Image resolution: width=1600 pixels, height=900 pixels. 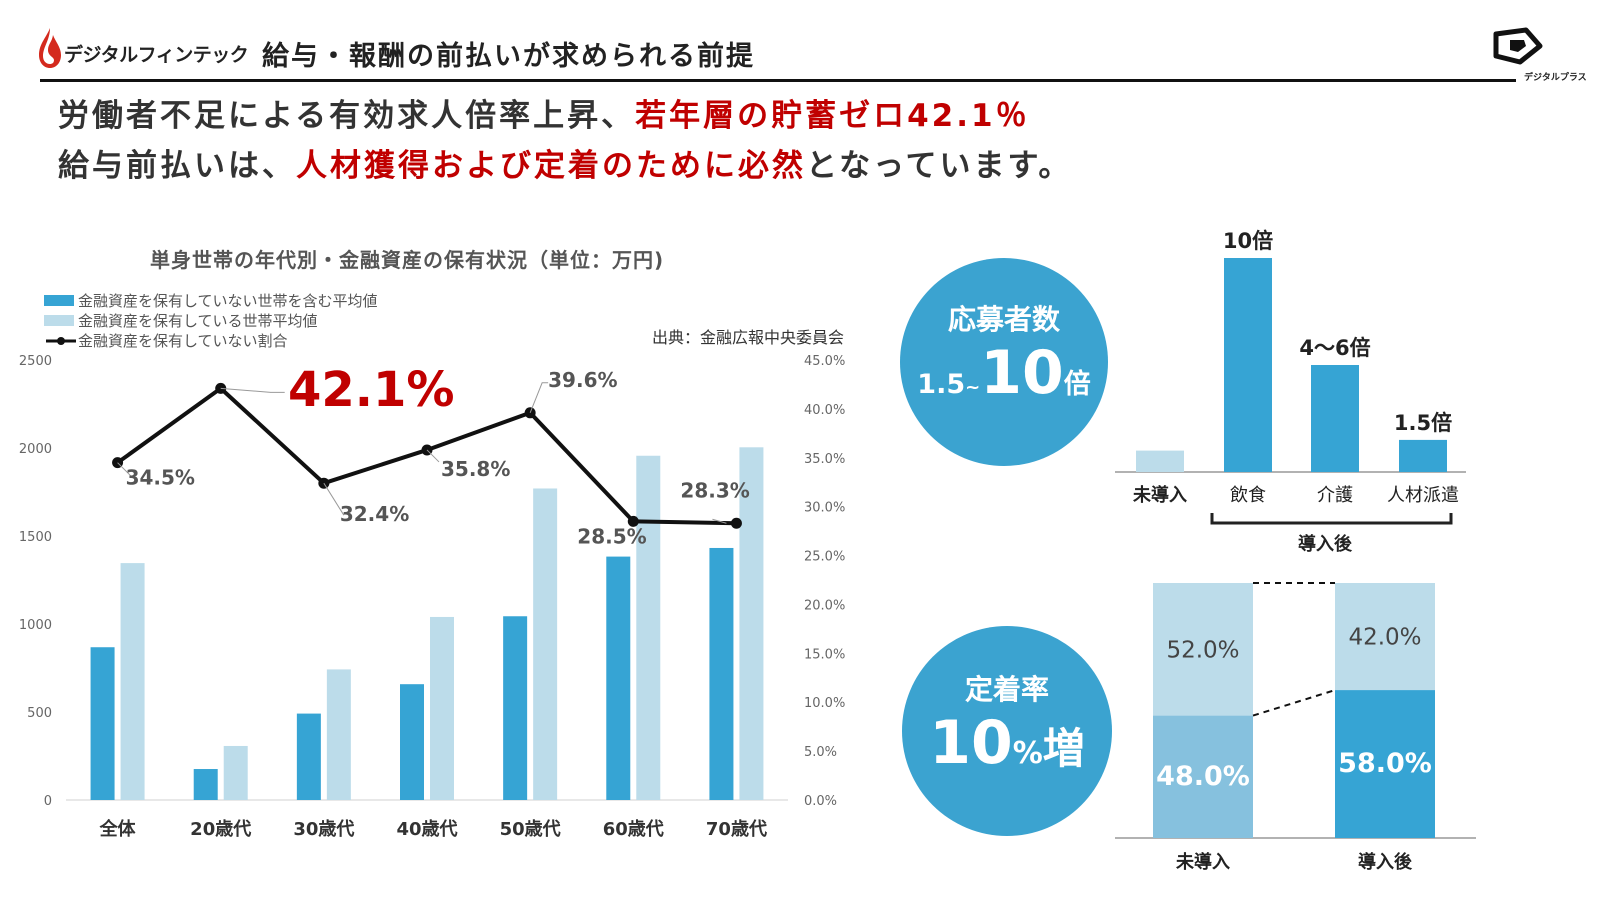 I want to click on headline-line-2: 給与前払いは、人材獲得および定着のために必然となっています。, so click(x=565, y=166).